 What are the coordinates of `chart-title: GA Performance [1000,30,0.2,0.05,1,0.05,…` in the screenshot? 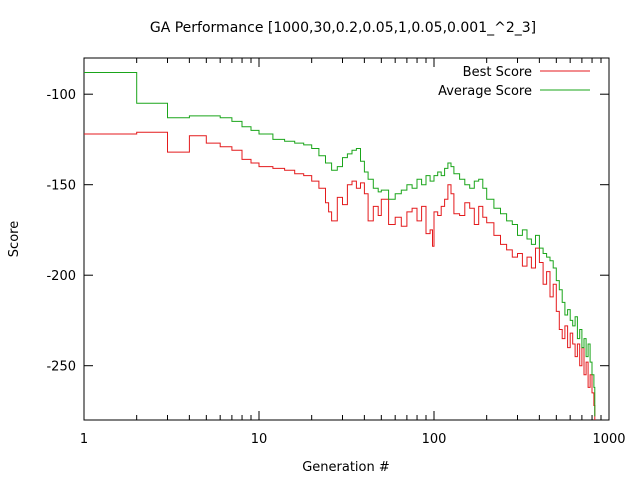 It's located at (343, 28).